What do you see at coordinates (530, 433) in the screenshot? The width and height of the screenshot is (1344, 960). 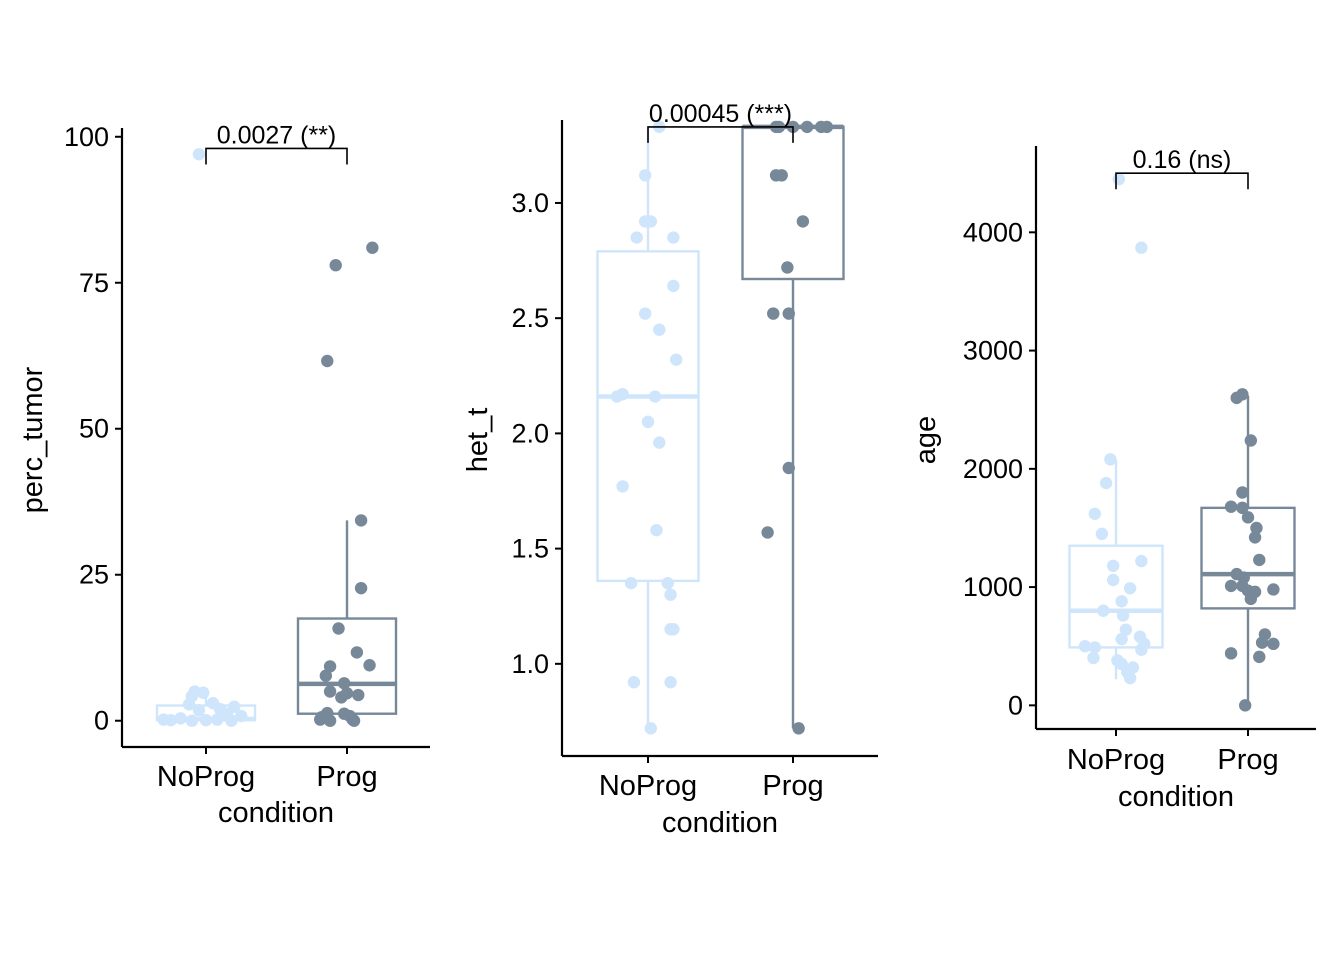 I see `y-tick-label: 2.0` at bounding box center [530, 433].